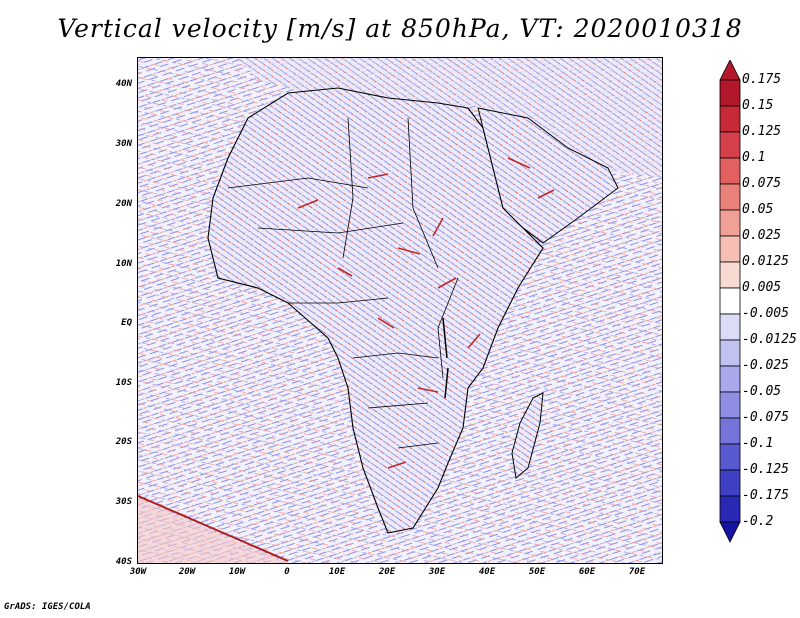 The width and height of the screenshot is (800, 618). I want to click on arabia-landmass, so click(548, 175).